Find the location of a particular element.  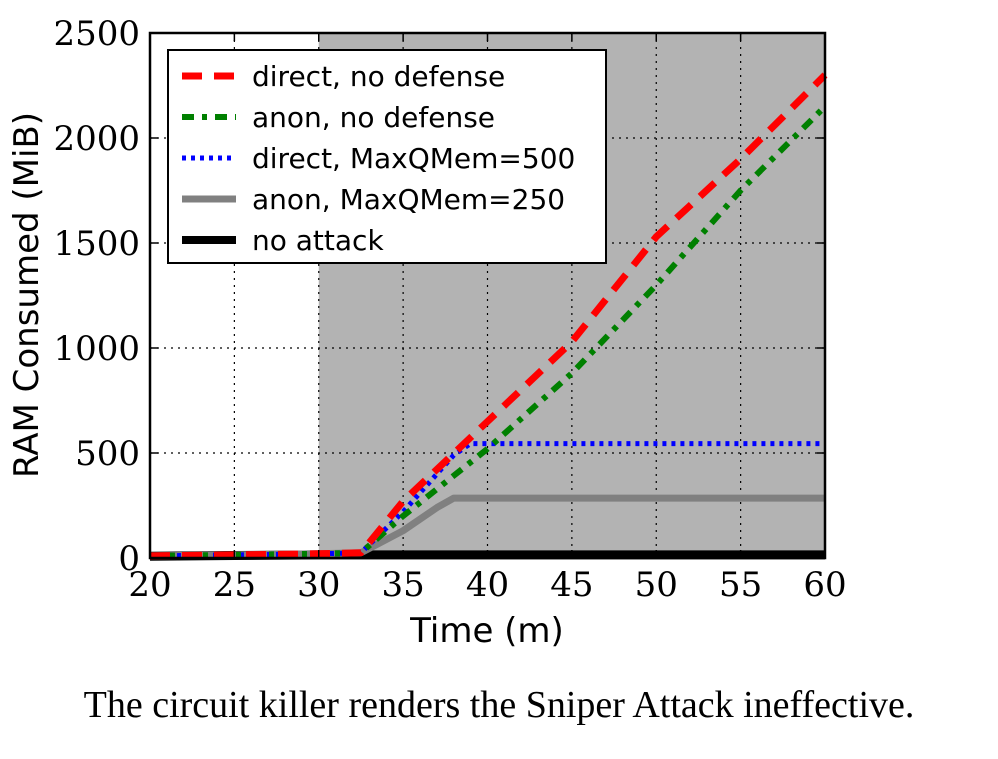

x-tick-label: 45 is located at coordinates (571, 585).